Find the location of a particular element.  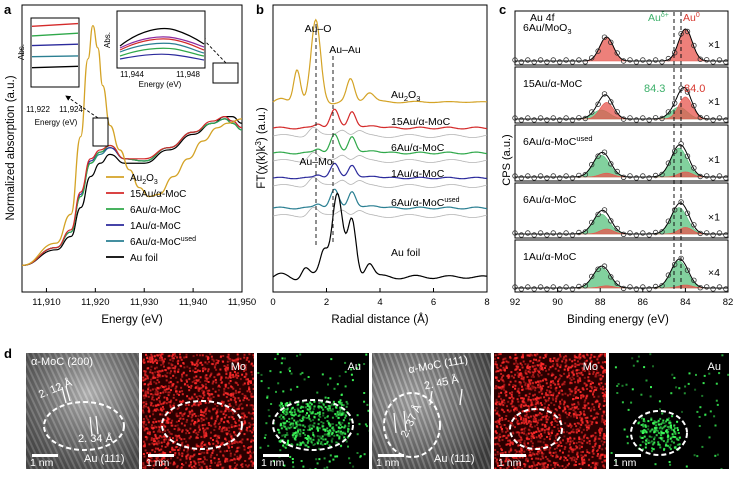

legend-label-6au: 6Au/α-MoC is located at coordinates (155, 210).